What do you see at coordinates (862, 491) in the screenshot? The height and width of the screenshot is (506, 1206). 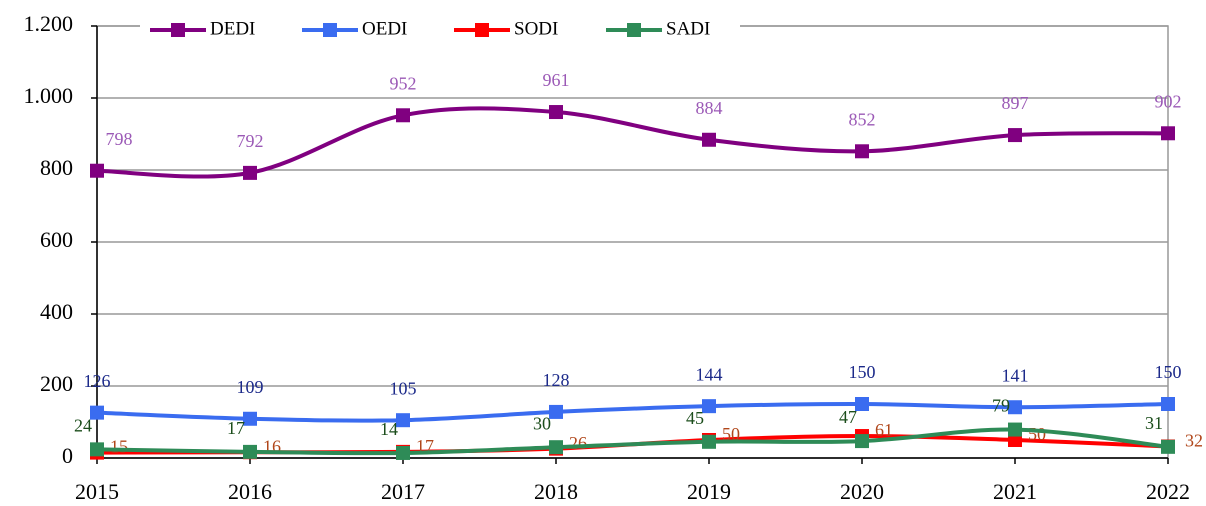 I see `x-tick-label: 2020` at bounding box center [862, 491].